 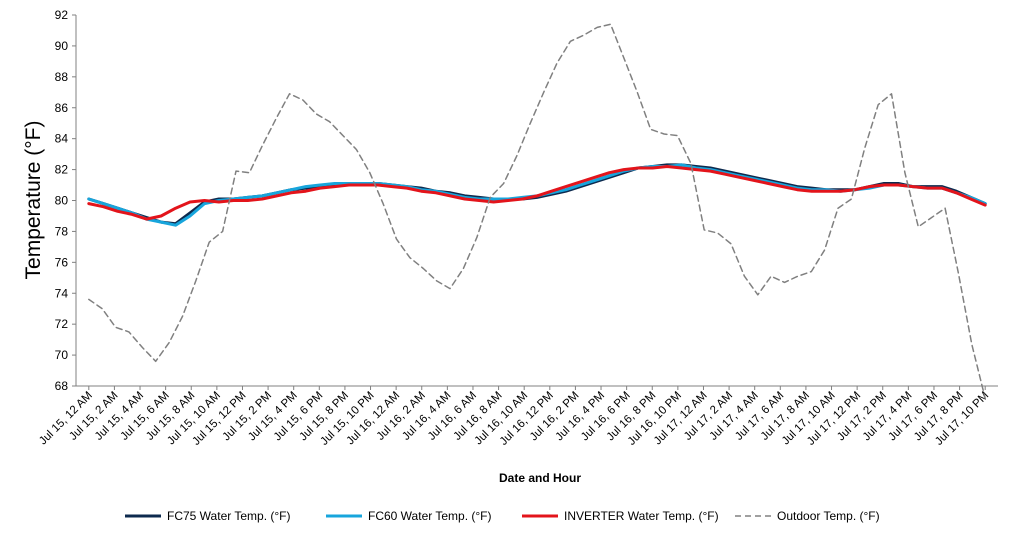 I want to click on y-tick-label: 72, so click(x=62, y=324).